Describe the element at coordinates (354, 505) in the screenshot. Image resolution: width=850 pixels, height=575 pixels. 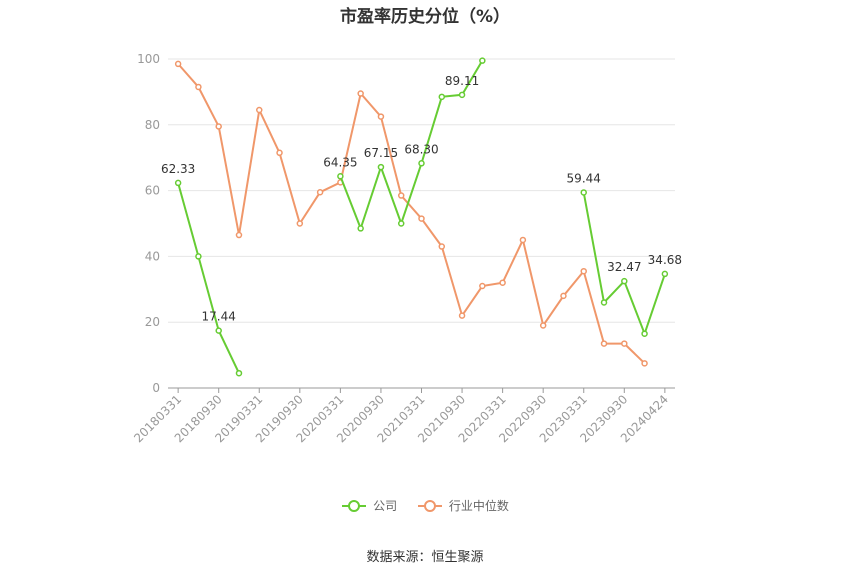
I see `legend-company-marker-icon` at that location.